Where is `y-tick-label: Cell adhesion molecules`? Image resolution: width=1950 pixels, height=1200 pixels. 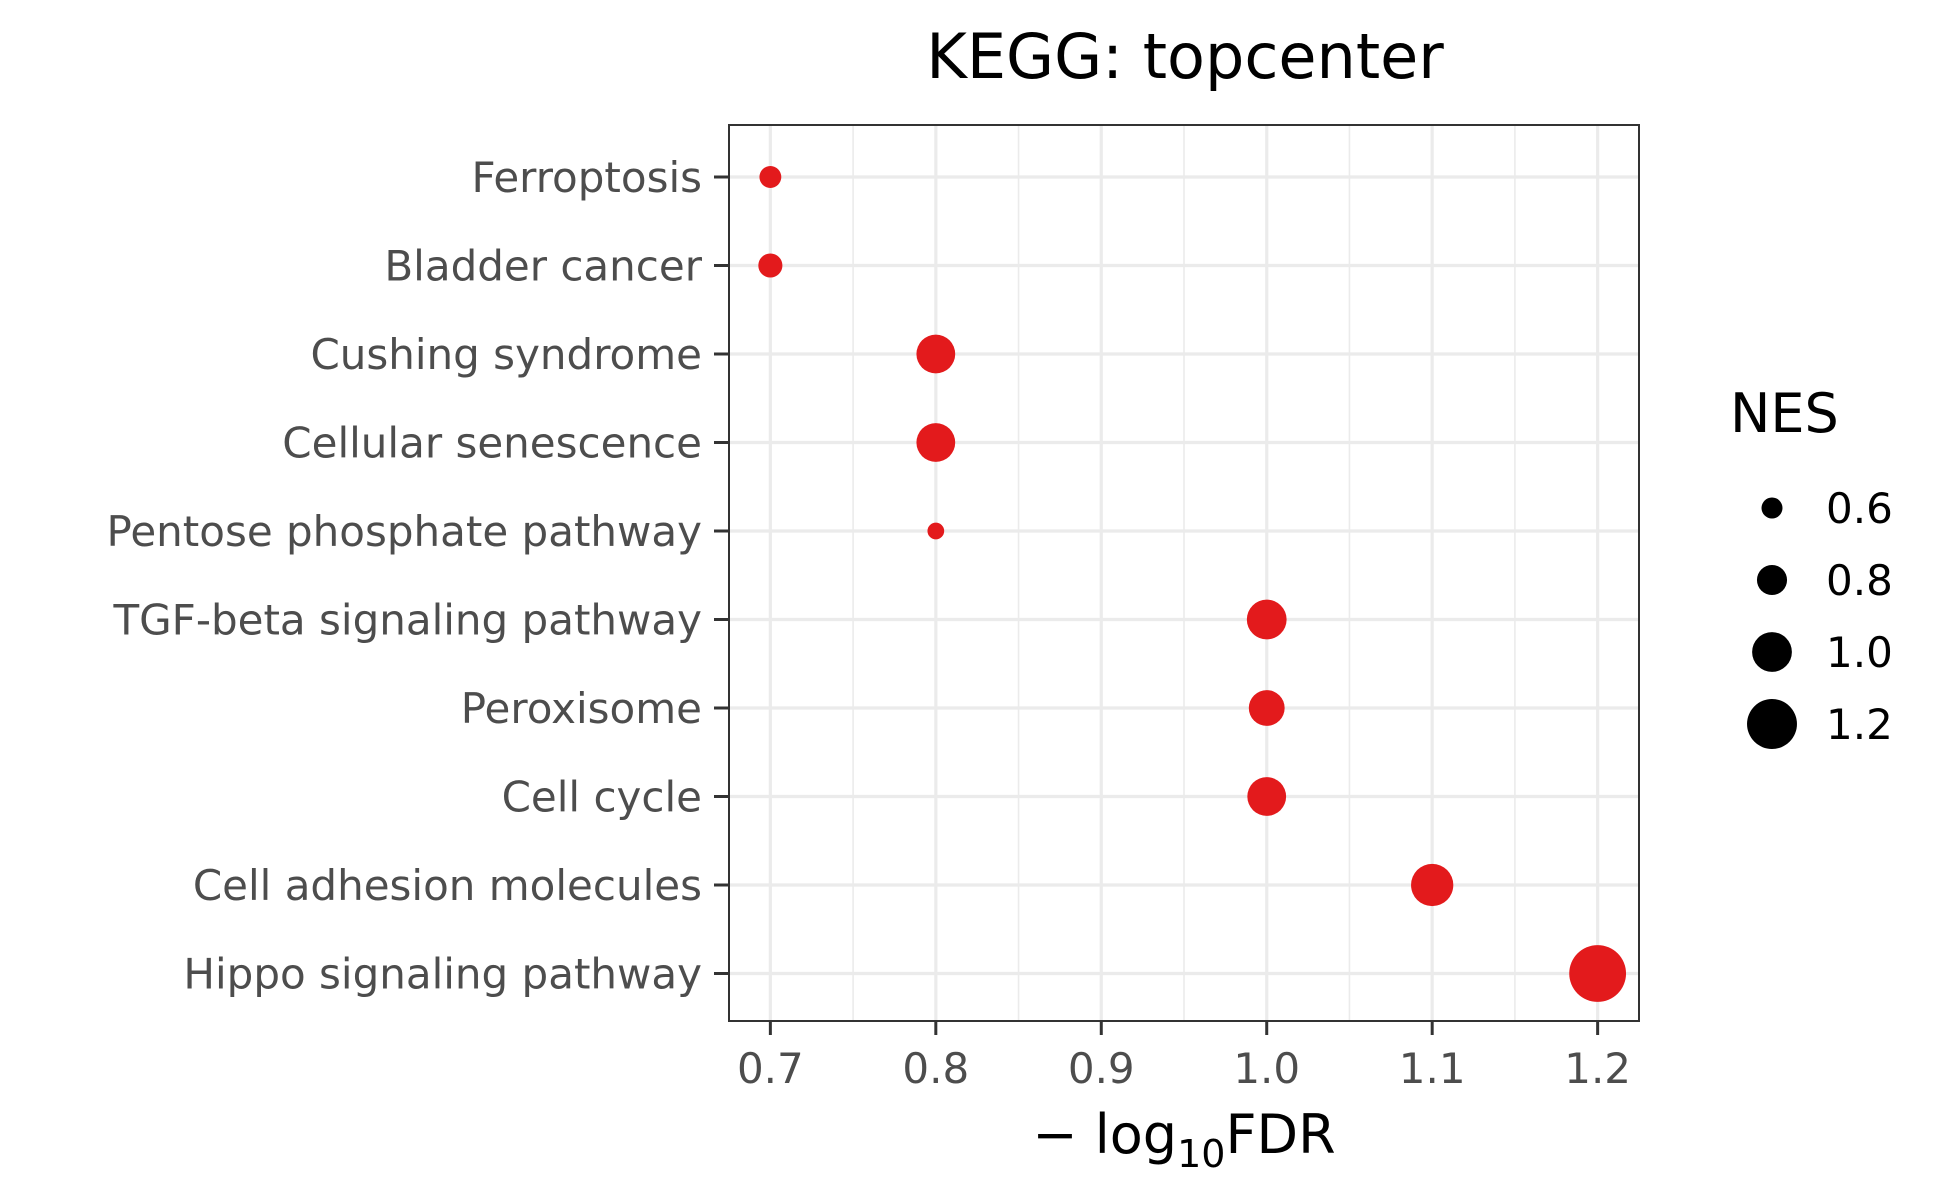 y-tick-label: Cell adhesion molecules is located at coordinates (447, 885).